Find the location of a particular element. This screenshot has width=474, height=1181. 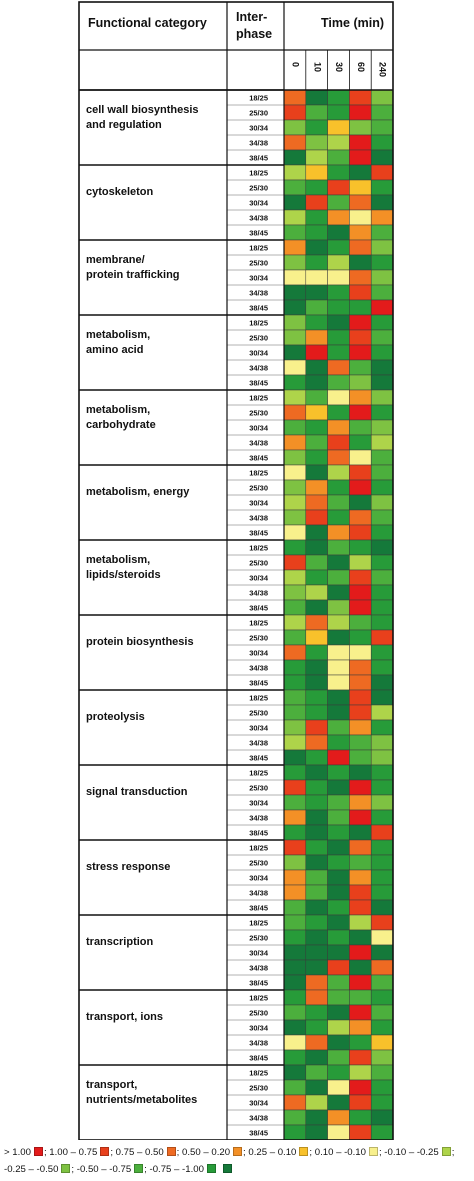

legend-item: 0.25 – 0.10; is located at coordinates (281, 1152).